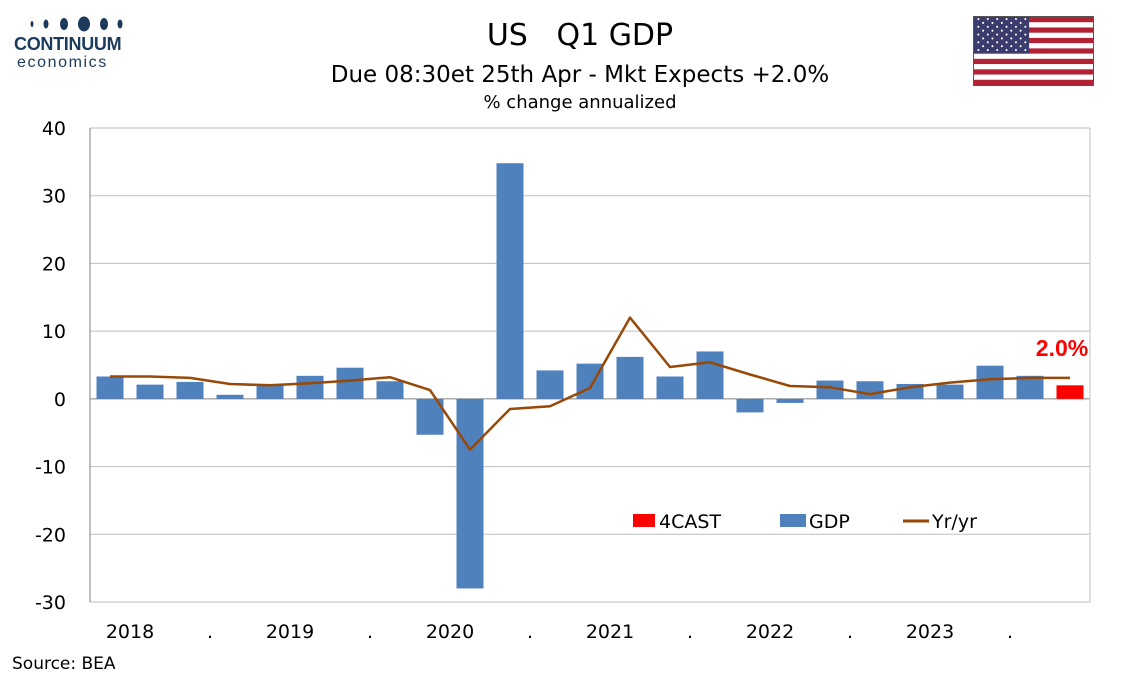  What do you see at coordinates (76, 24) in the screenshot?
I see `logo-dots-icon` at bounding box center [76, 24].